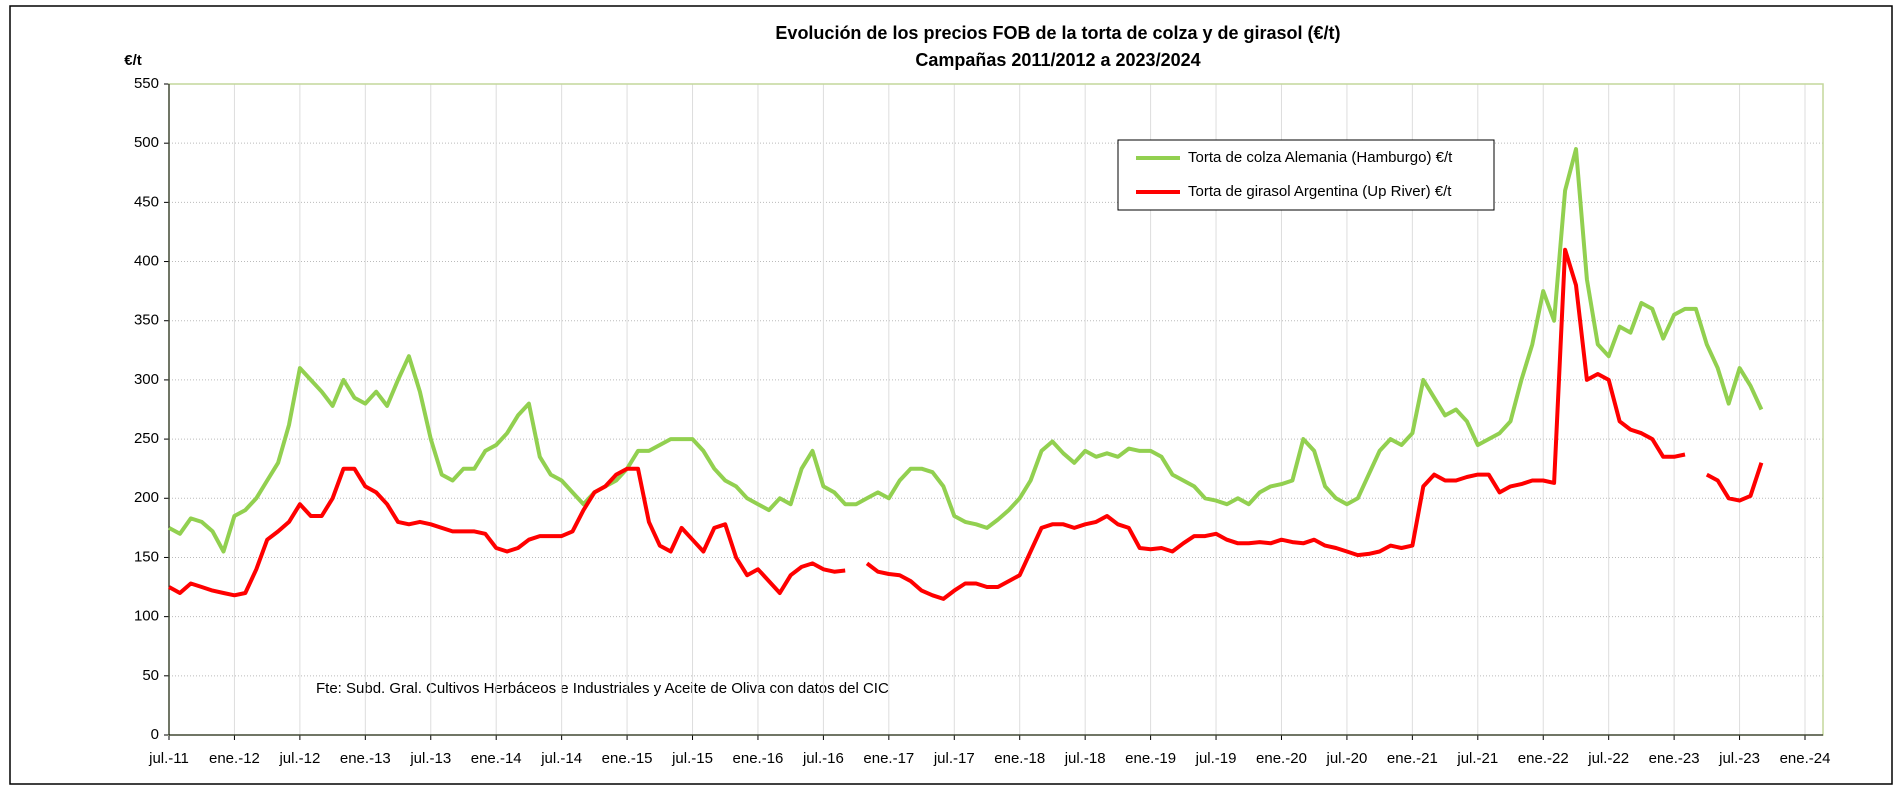 The image size is (1893, 785). Describe the element at coordinates (823, 758) in the screenshot. I see `x-tick-label: jul.-16` at that location.